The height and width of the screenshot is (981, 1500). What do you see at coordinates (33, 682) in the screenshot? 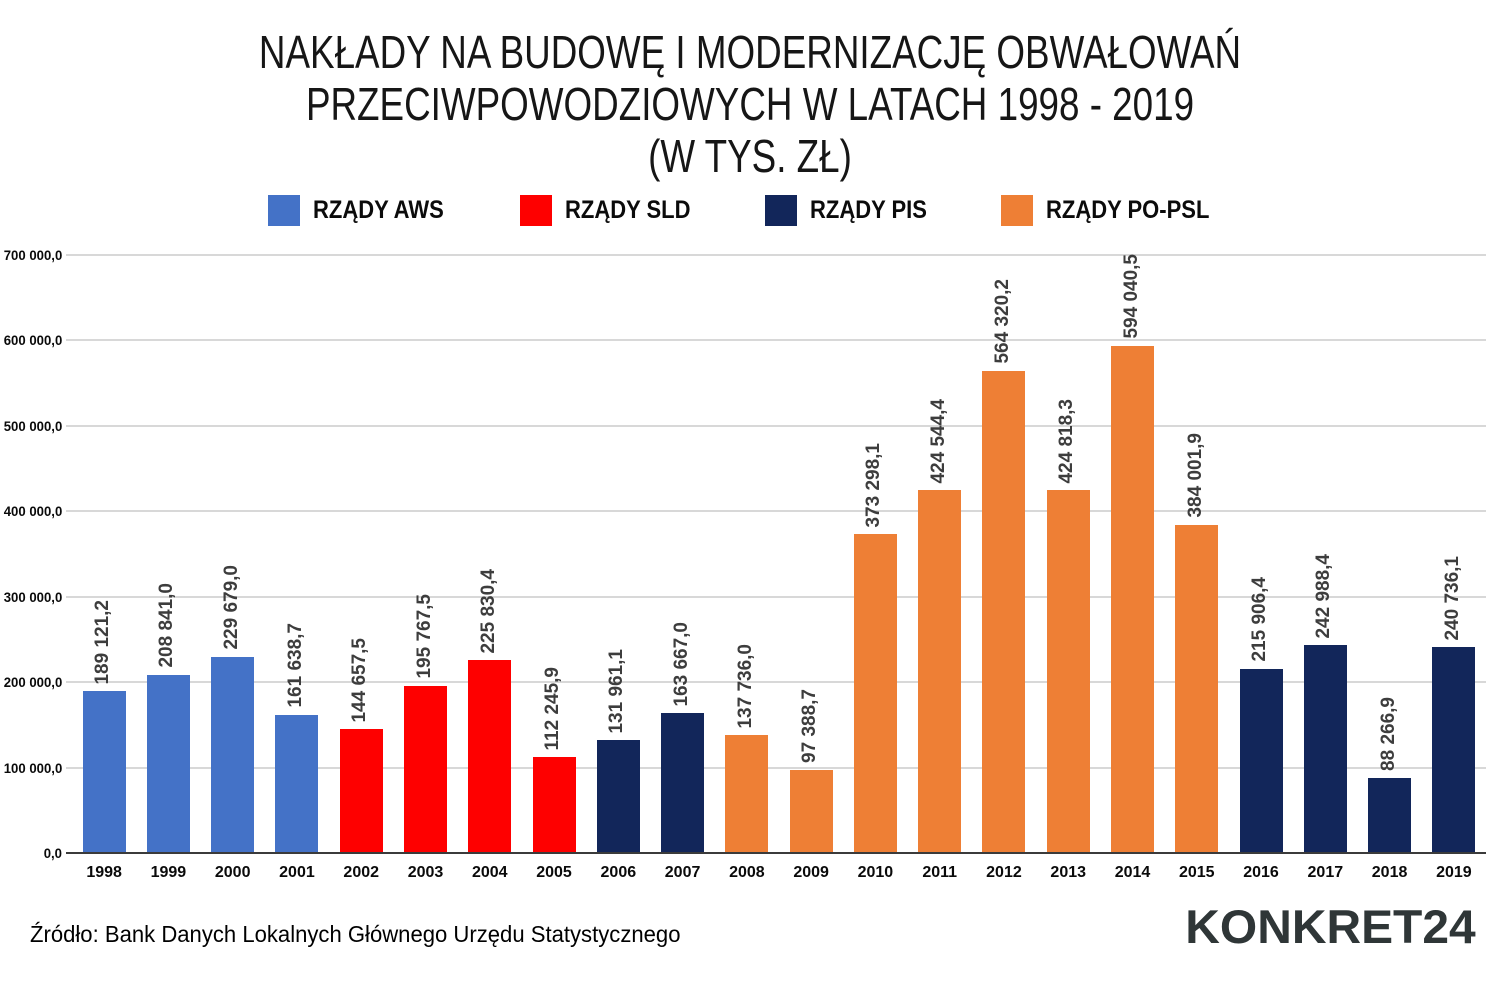
I see `y-axis-tick-label-2: 200 000,0` at bounding box center [33, 682].